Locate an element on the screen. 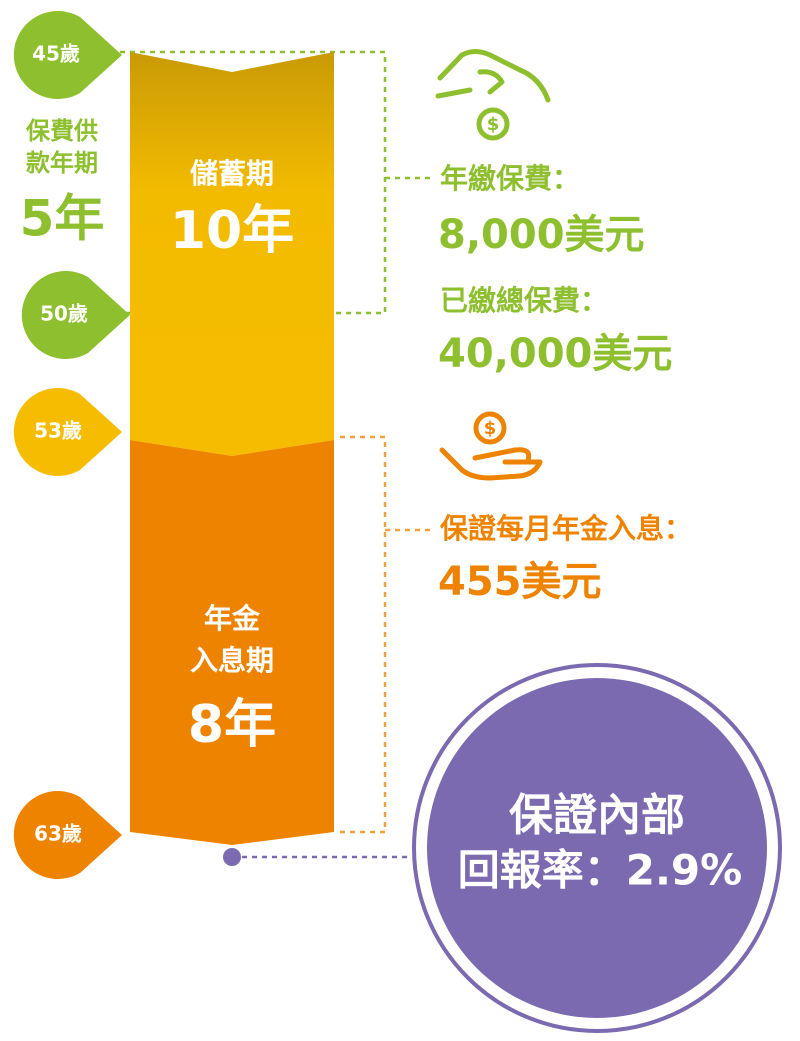 The height and width of the screenshot is (1041, 800). purple-dot is located at coordinates (232, 857).